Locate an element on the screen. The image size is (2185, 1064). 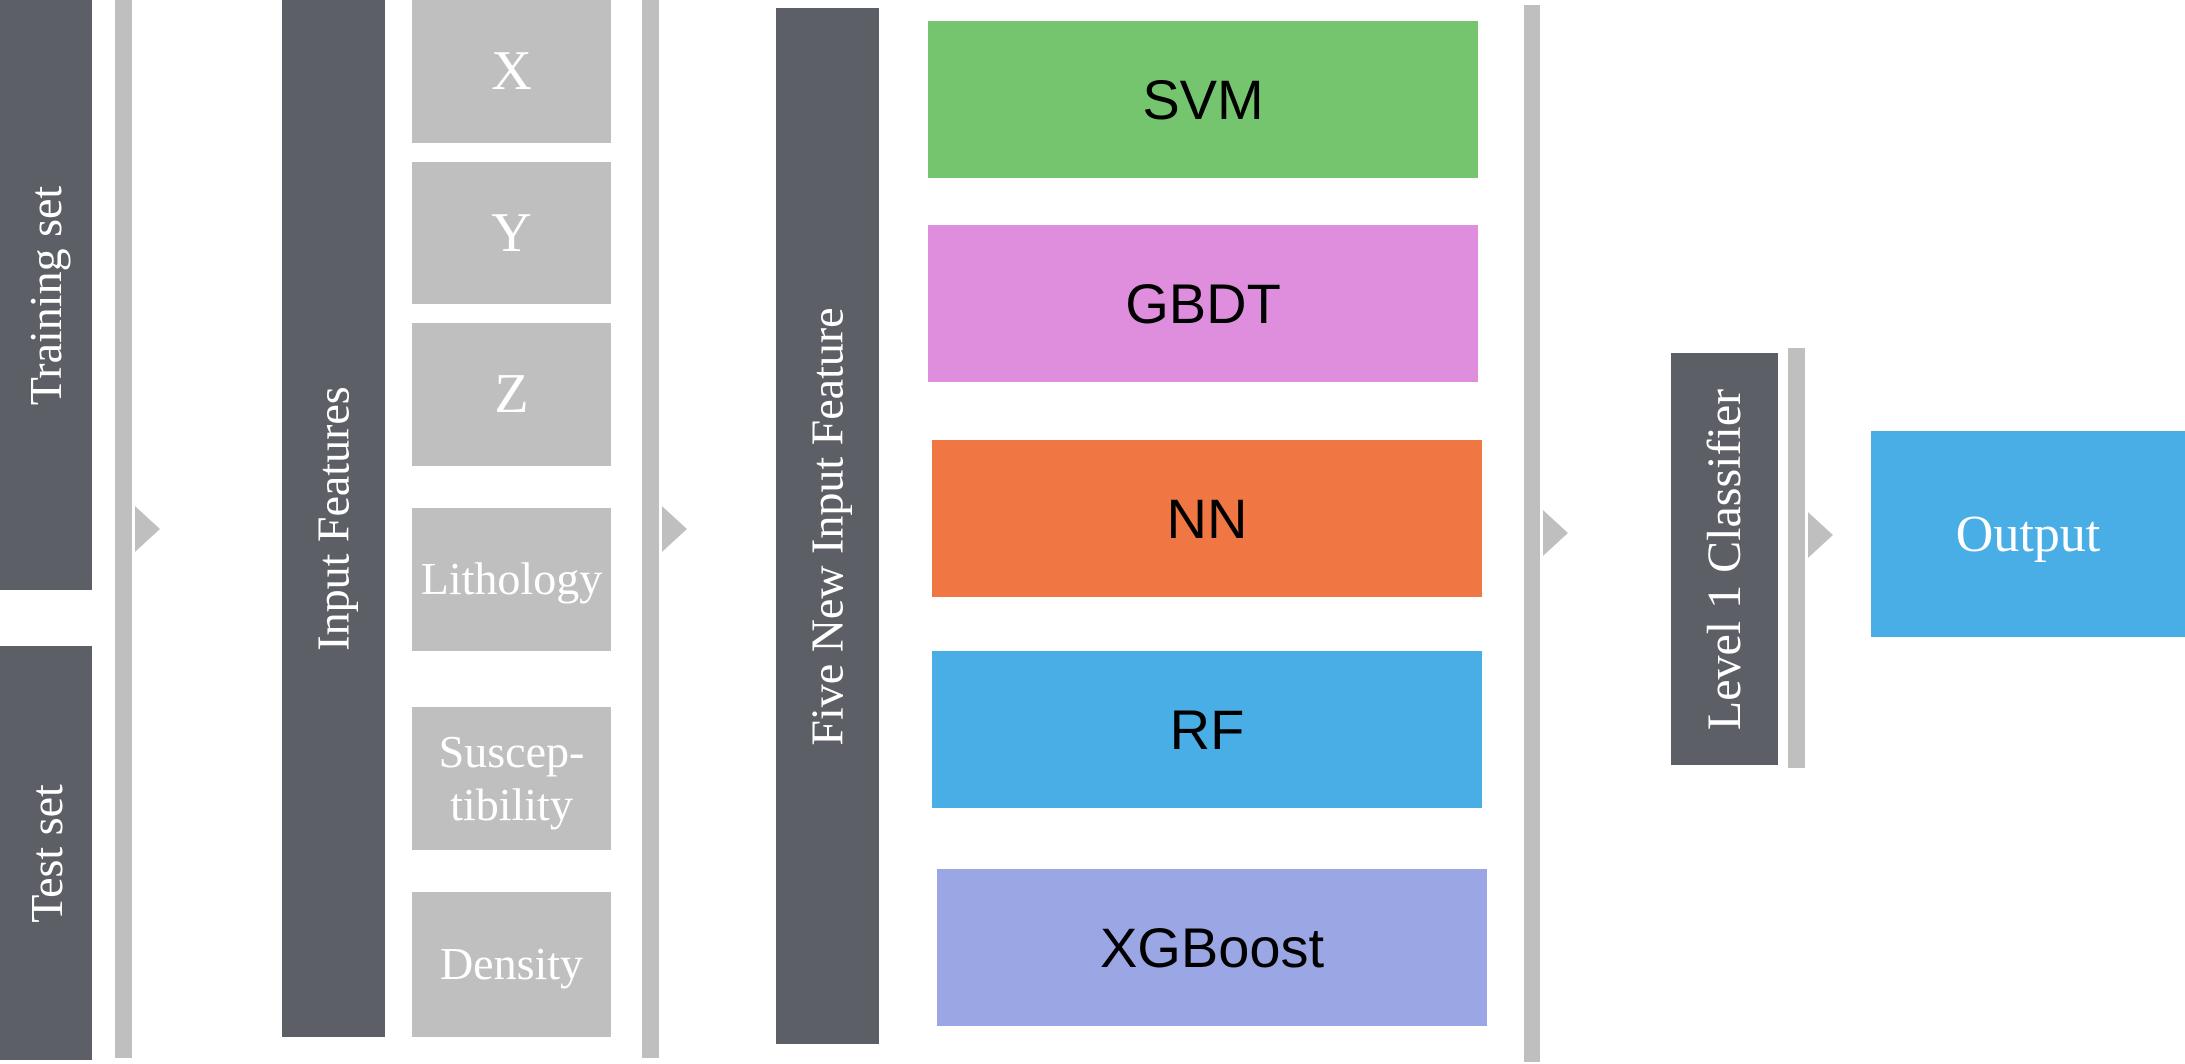
model-nn: NN is located at coordinates (1207, 518).